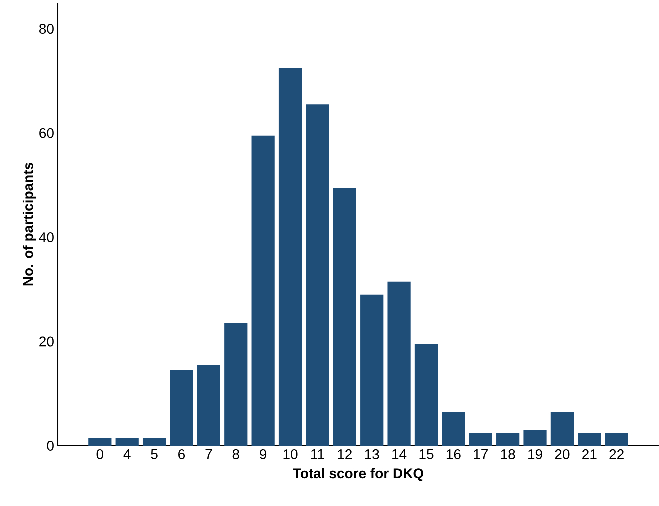 The height and width of the screenshot is (506, 659). Describe the element at coordinates (617, 455) in the screenshot. I see `x-tick-label: 22` at that location.